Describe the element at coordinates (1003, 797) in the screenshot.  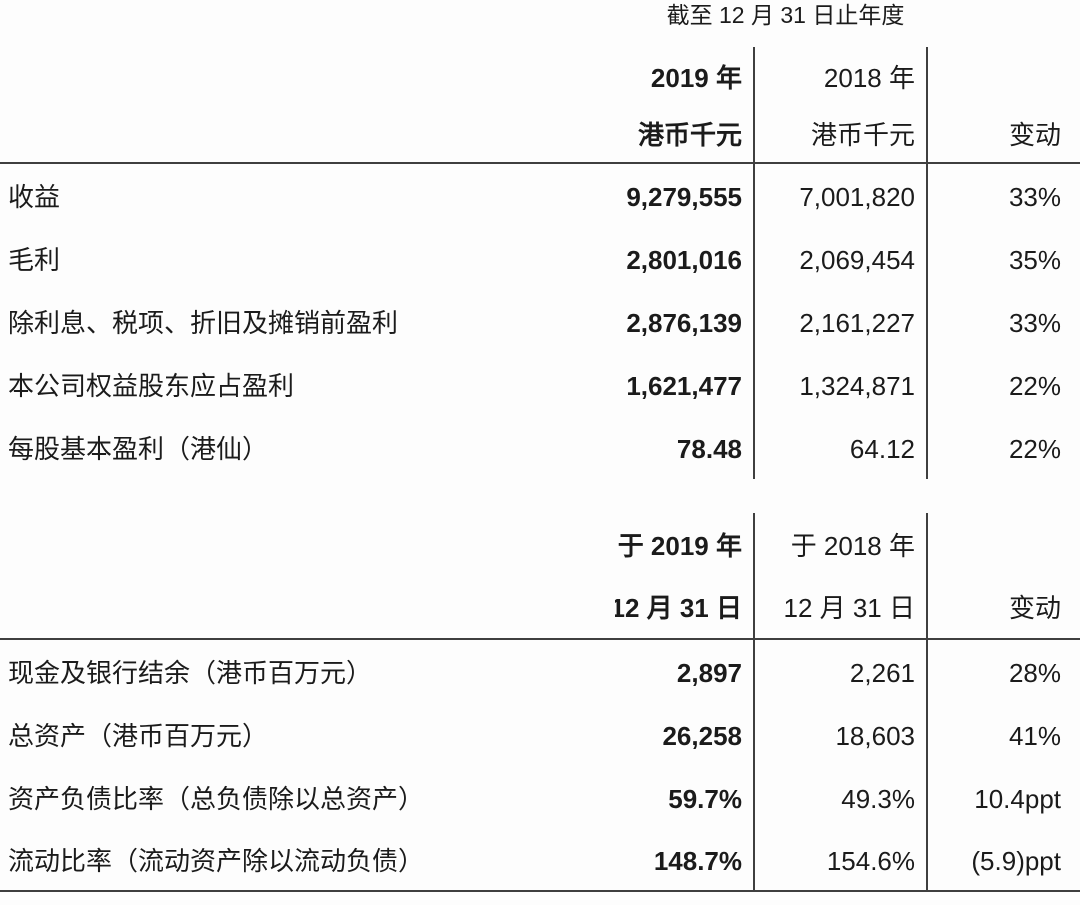
I see `value-change: 10.4ppt` at that location.